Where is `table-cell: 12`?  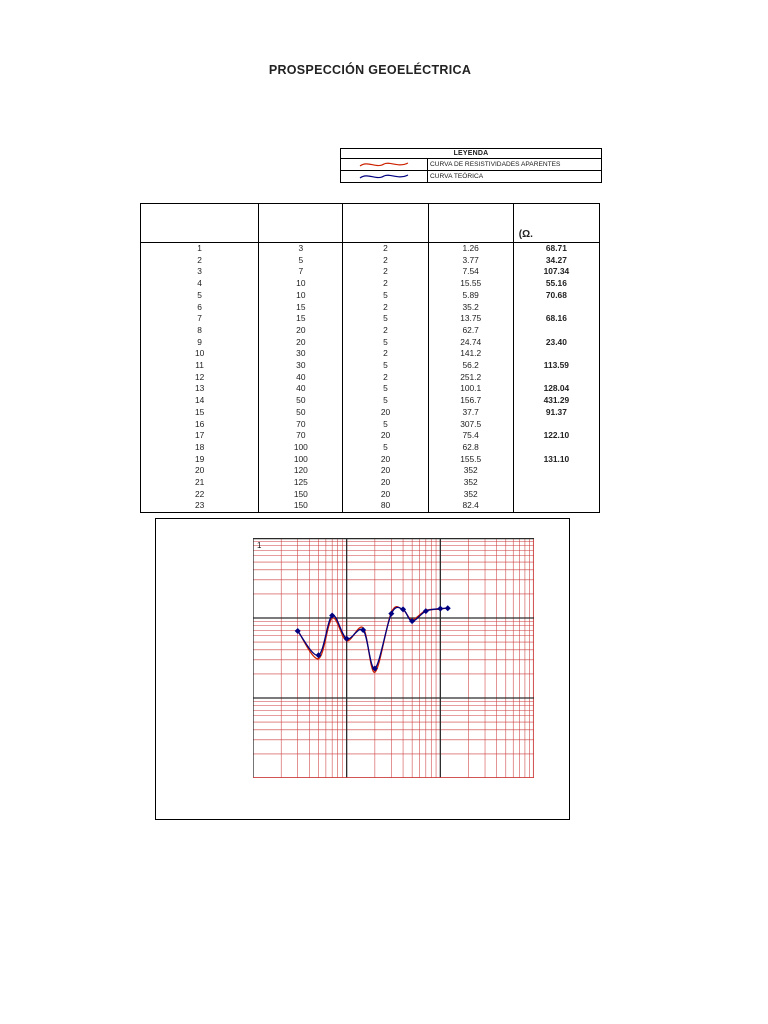 table-cell: 12 is located at coordinates (199, 376).